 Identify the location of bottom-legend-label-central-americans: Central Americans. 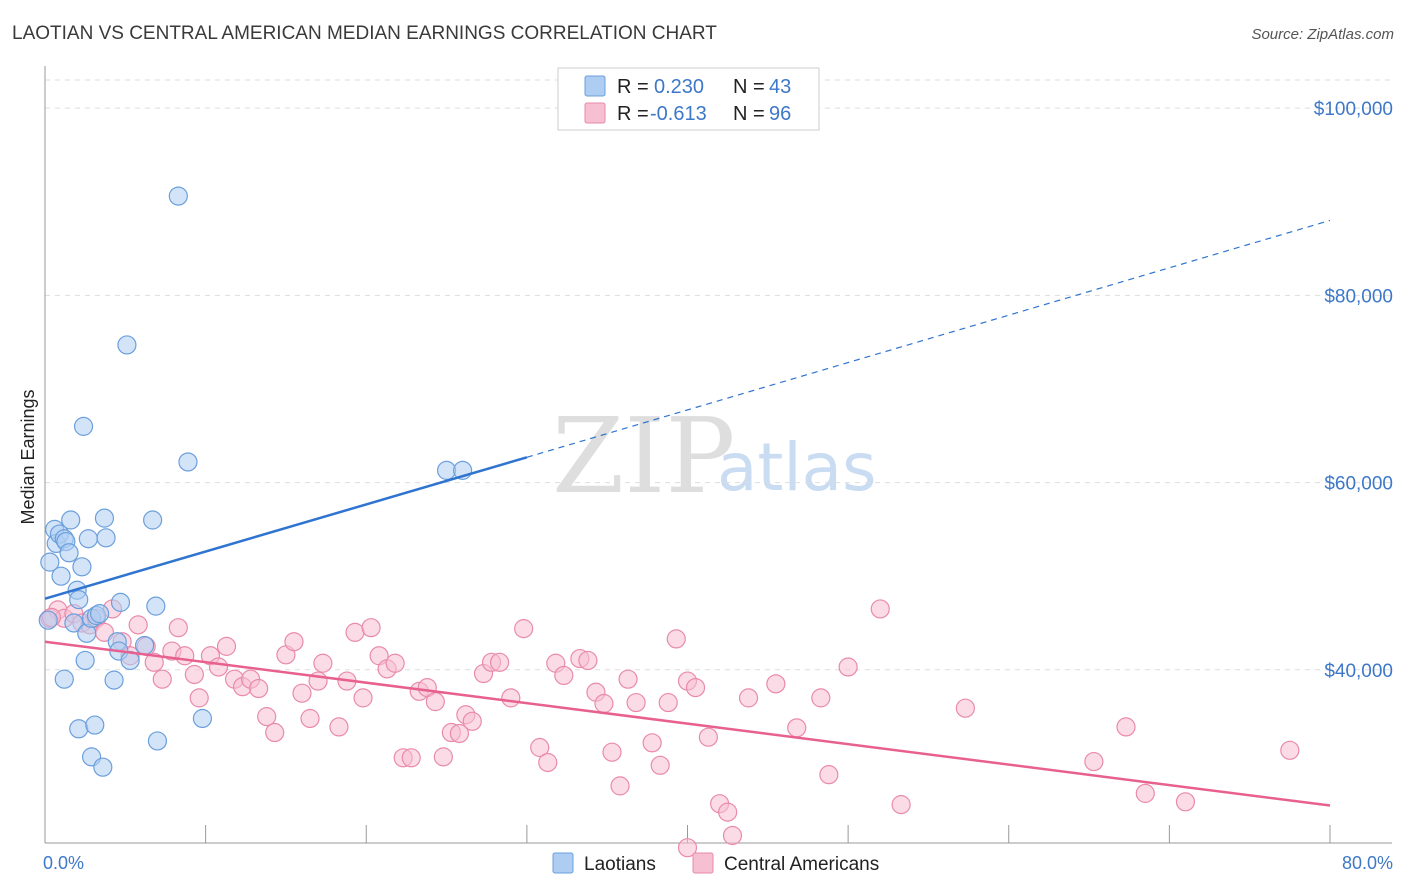
(801, 864).